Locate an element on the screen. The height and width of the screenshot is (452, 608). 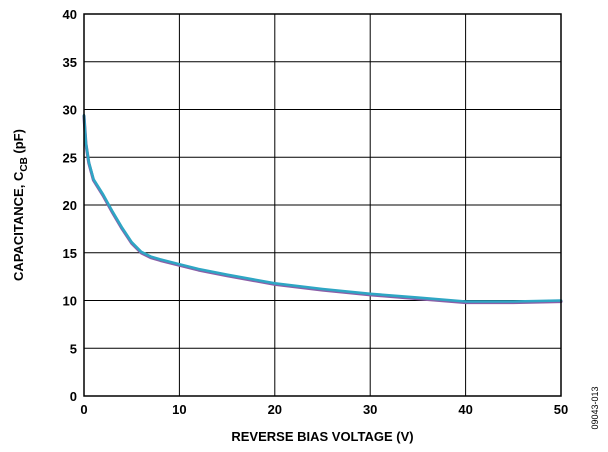
y-tick-labels: 0 5 10 15 20 25 30 35 40 is located at coordinates (70, 205).